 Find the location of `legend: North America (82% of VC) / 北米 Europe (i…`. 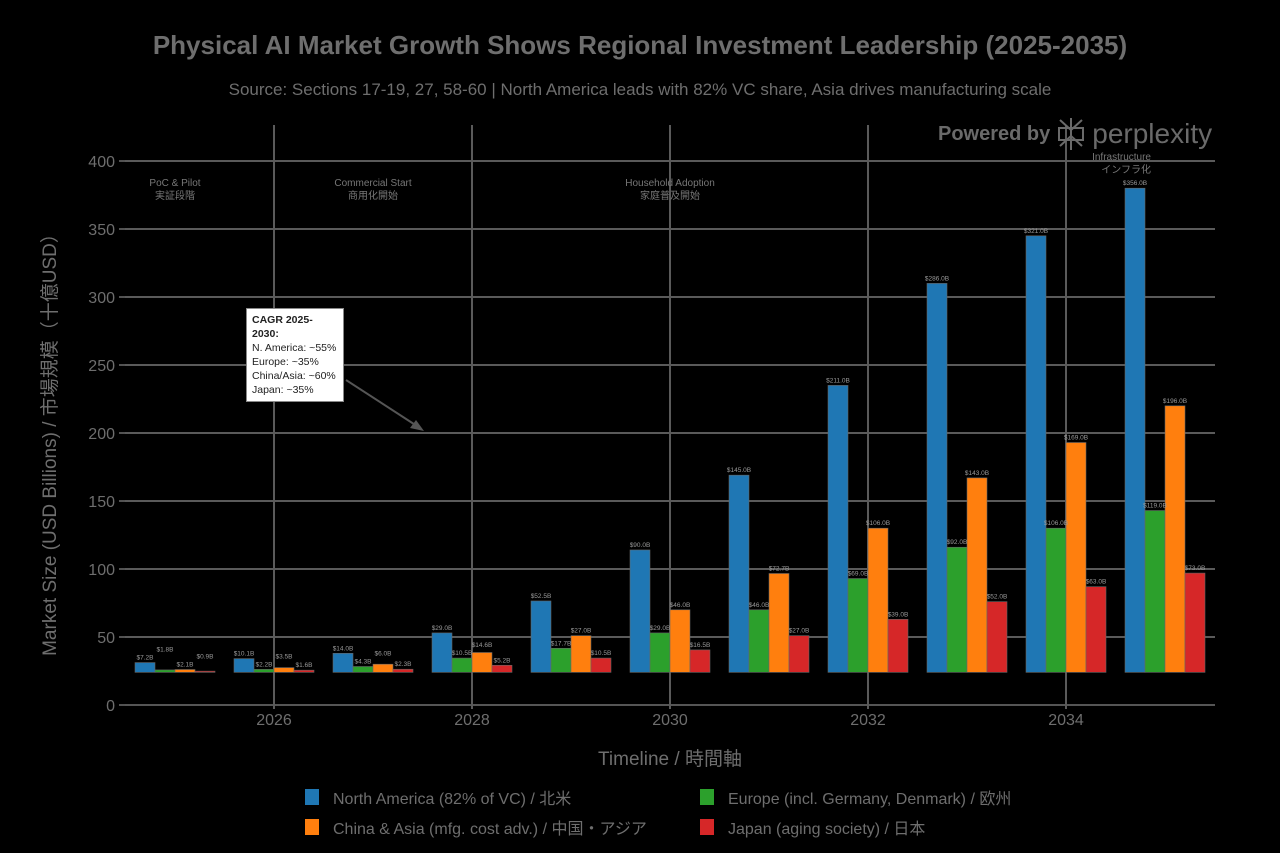

legend: North America (82% of VC) / 北米 Europe (i… is located at coordinates (685, 812).